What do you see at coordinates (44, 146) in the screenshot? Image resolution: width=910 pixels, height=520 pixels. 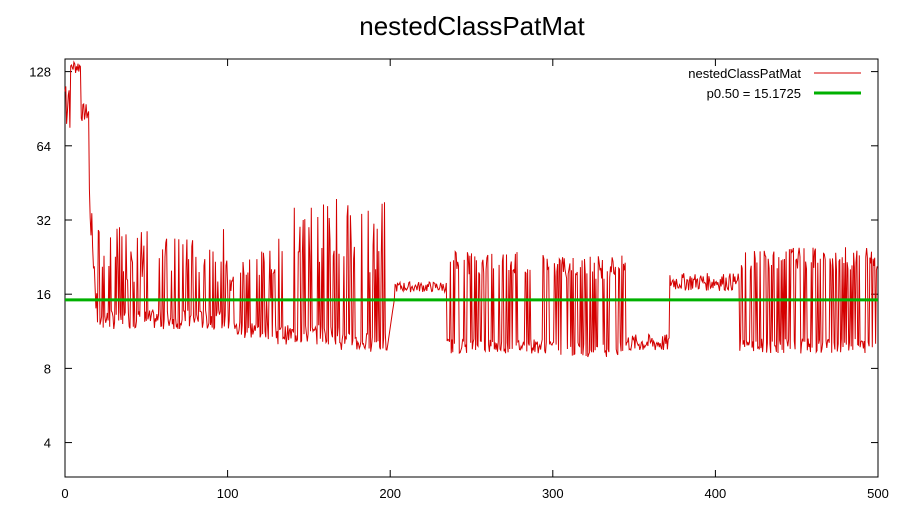 I see `y-tick-label: 64` at bounding box center [44, 146].